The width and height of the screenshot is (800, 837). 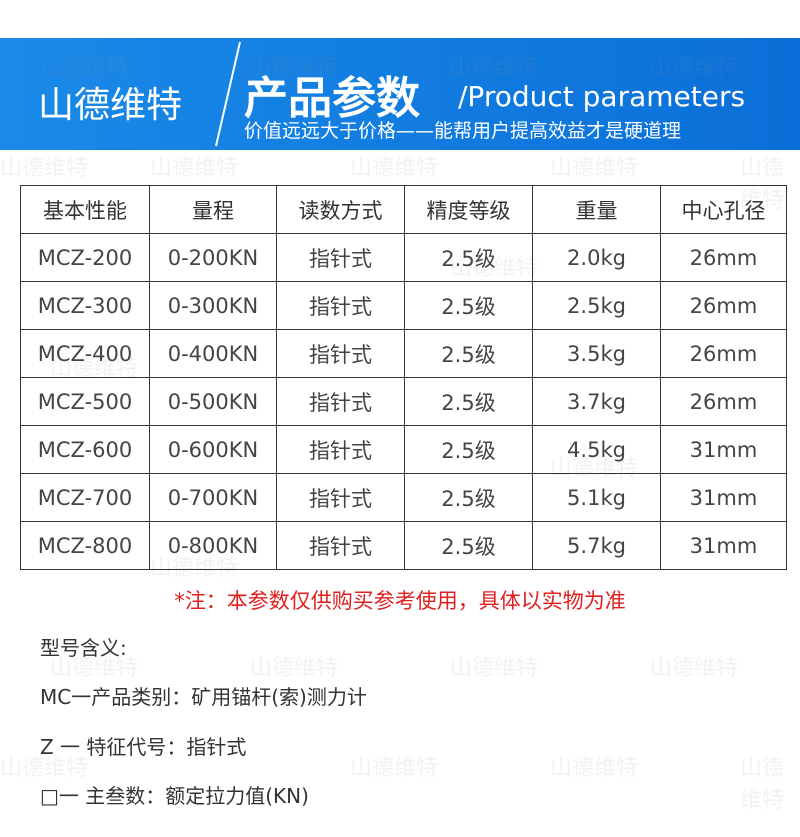 What do you see at coordinates (596, 305) in the screenshot?
I see `cell: 2.5kg` at bounding box center [596, 305].